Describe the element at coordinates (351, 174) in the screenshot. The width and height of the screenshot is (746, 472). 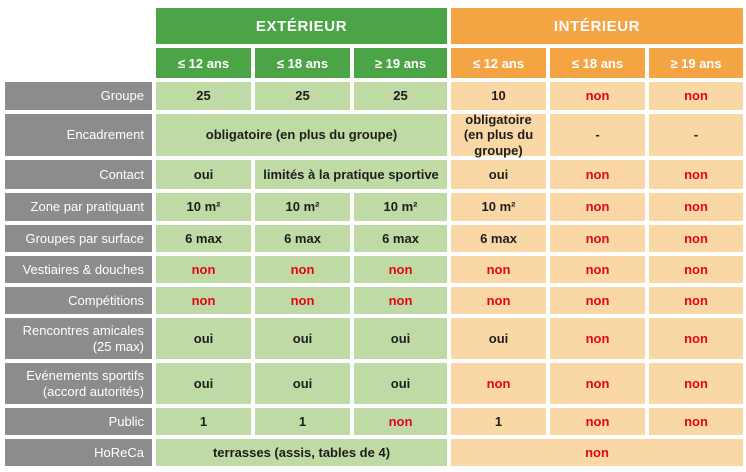
I see `table-cell-exterieur: limités à la pratique sportive` at that location.